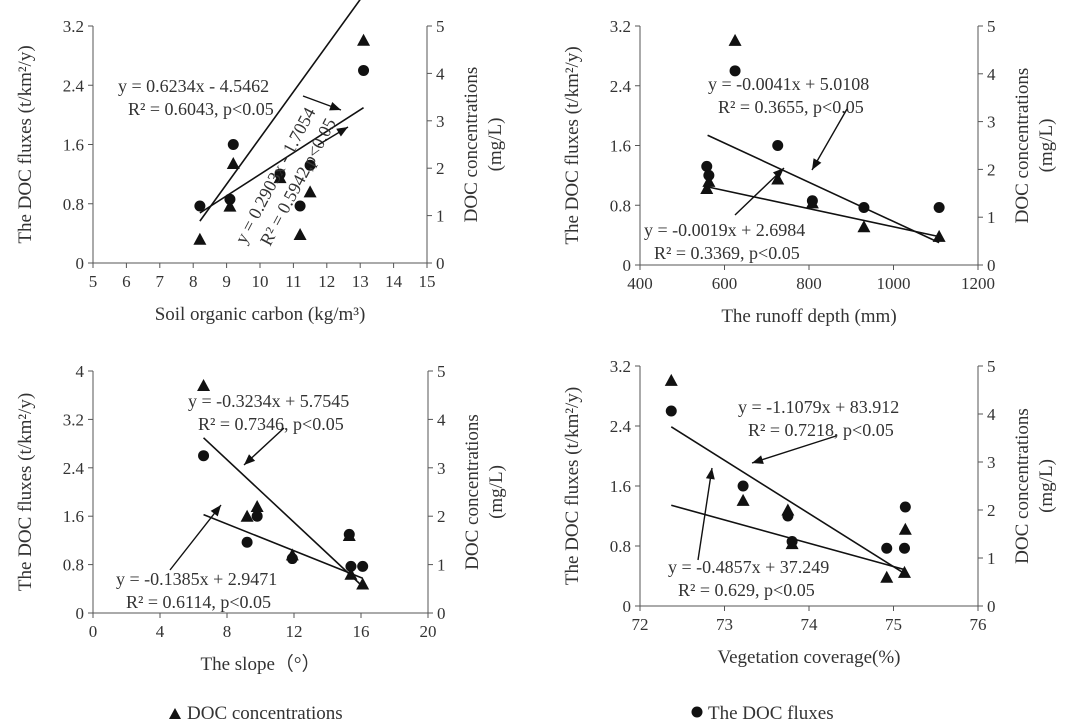  I want to click on x-tick-label: 1000, so click(894, 283).